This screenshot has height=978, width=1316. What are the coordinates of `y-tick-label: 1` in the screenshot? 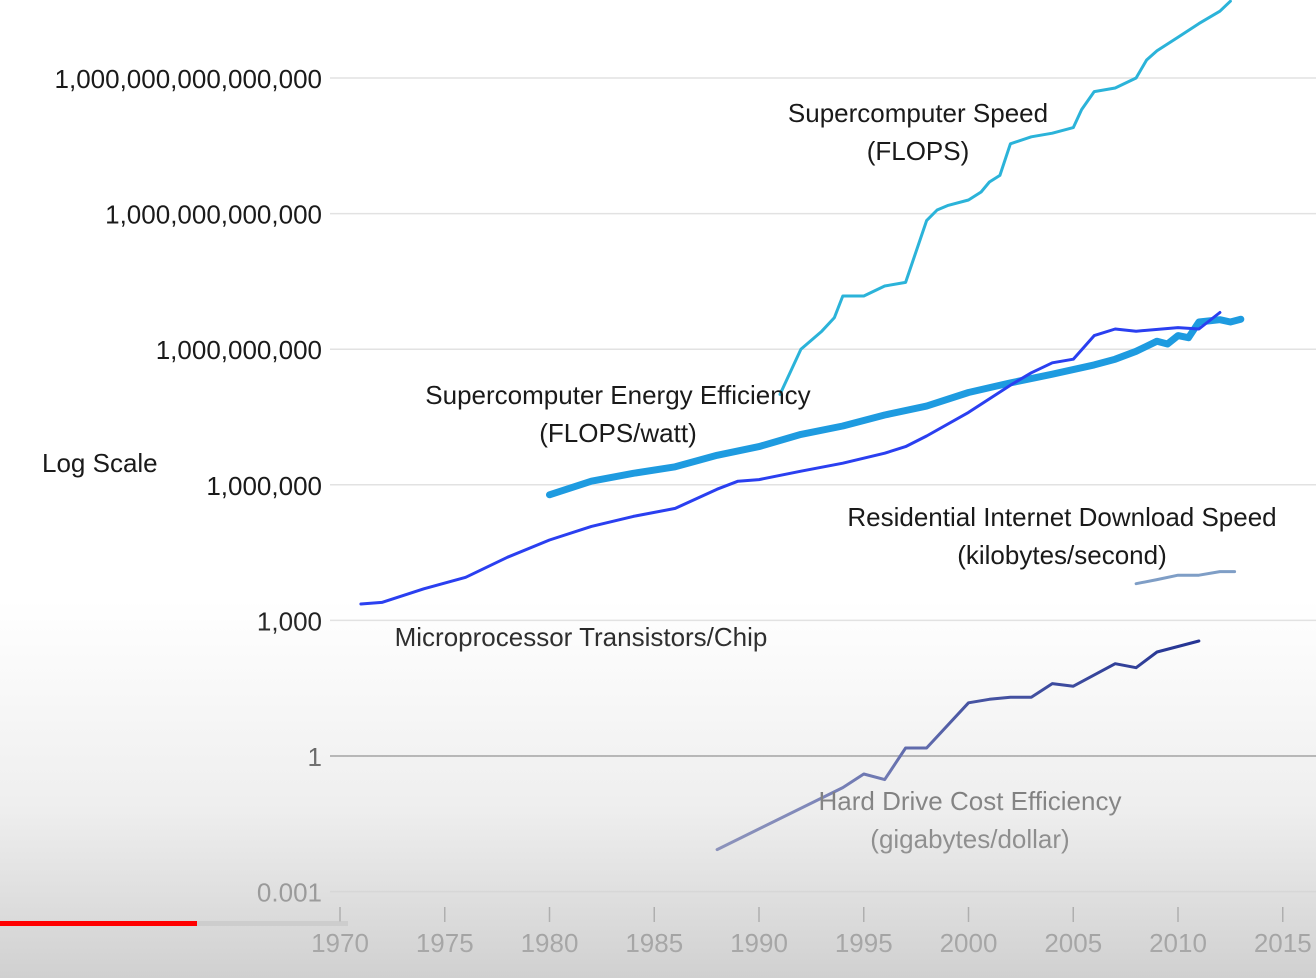 It's located at (315, 757).